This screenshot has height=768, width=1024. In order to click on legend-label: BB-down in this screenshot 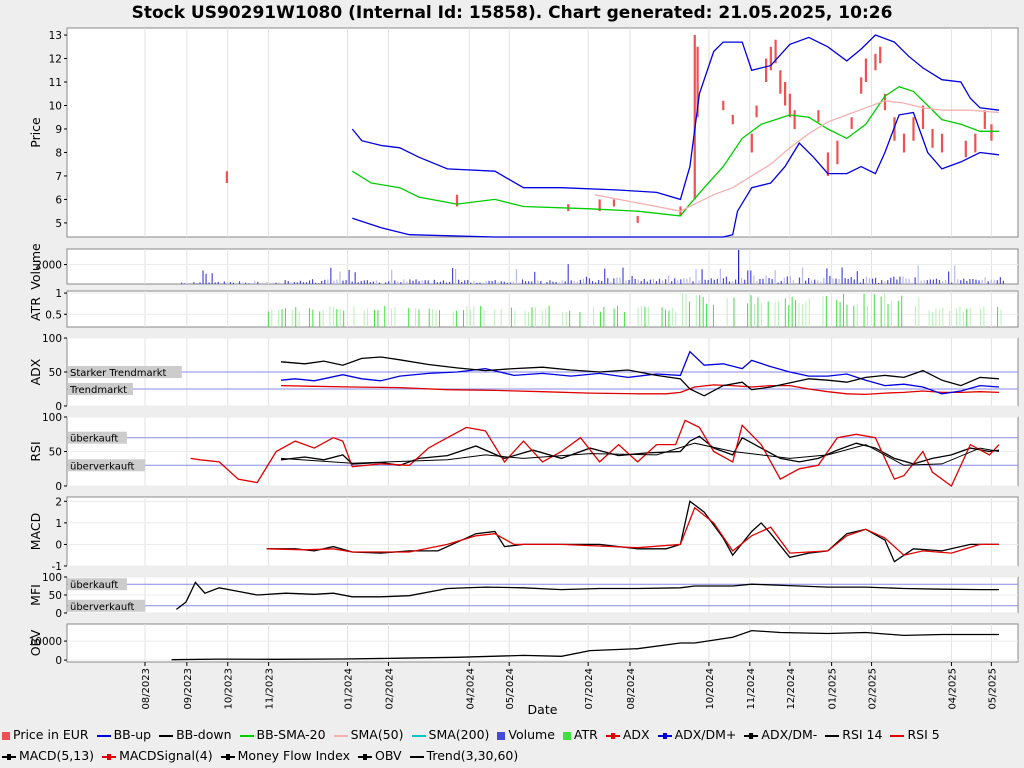, I will do `click(204, 734)`.